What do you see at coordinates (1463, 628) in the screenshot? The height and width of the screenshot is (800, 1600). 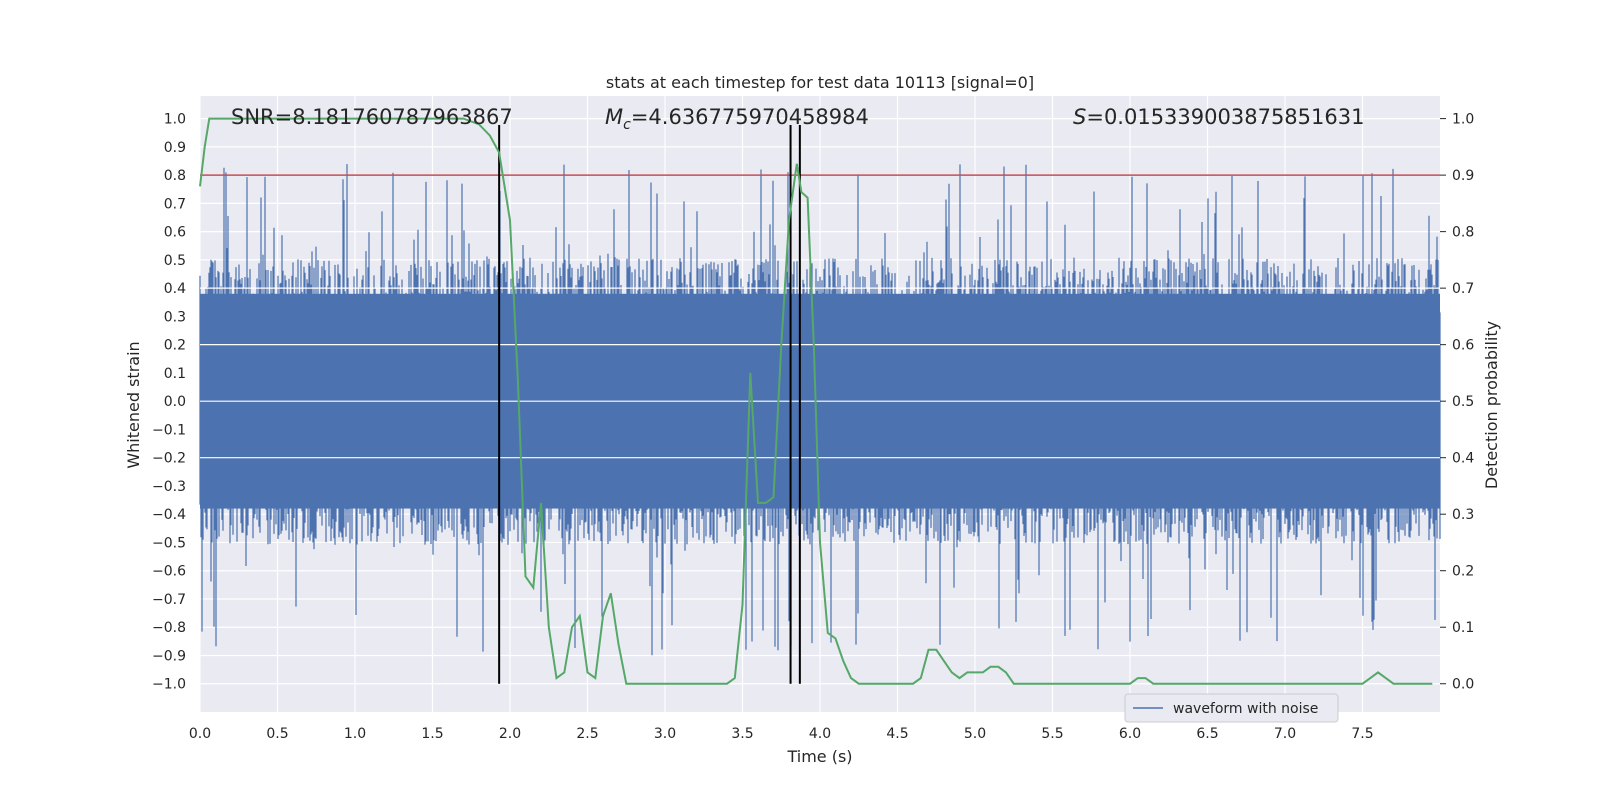 I see `y-right-tick-label: 0.1` at bounding box center [1463, 628].